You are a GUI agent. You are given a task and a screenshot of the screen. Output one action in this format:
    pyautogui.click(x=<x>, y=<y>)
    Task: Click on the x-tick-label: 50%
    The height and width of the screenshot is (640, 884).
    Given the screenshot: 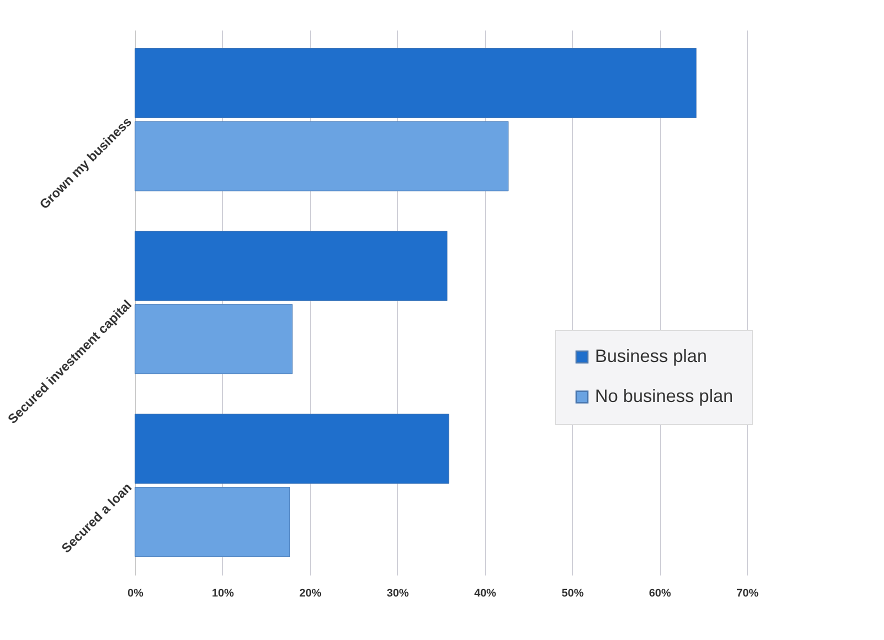 What is the action you would take?
    pyautogui.click(x=573, y=594)
    